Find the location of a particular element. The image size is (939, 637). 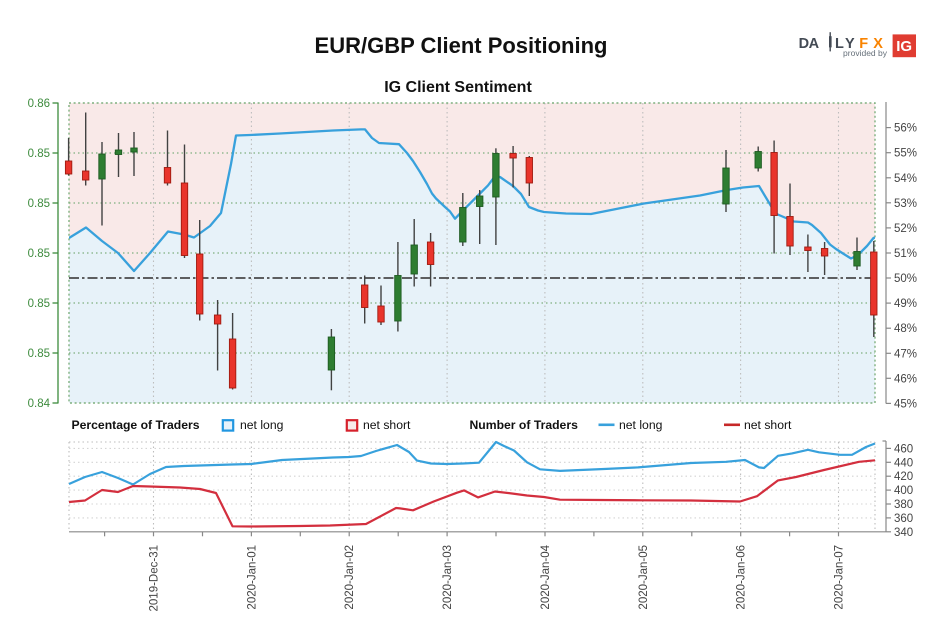

svg-text: 48% is located at coordinates (905, 329).